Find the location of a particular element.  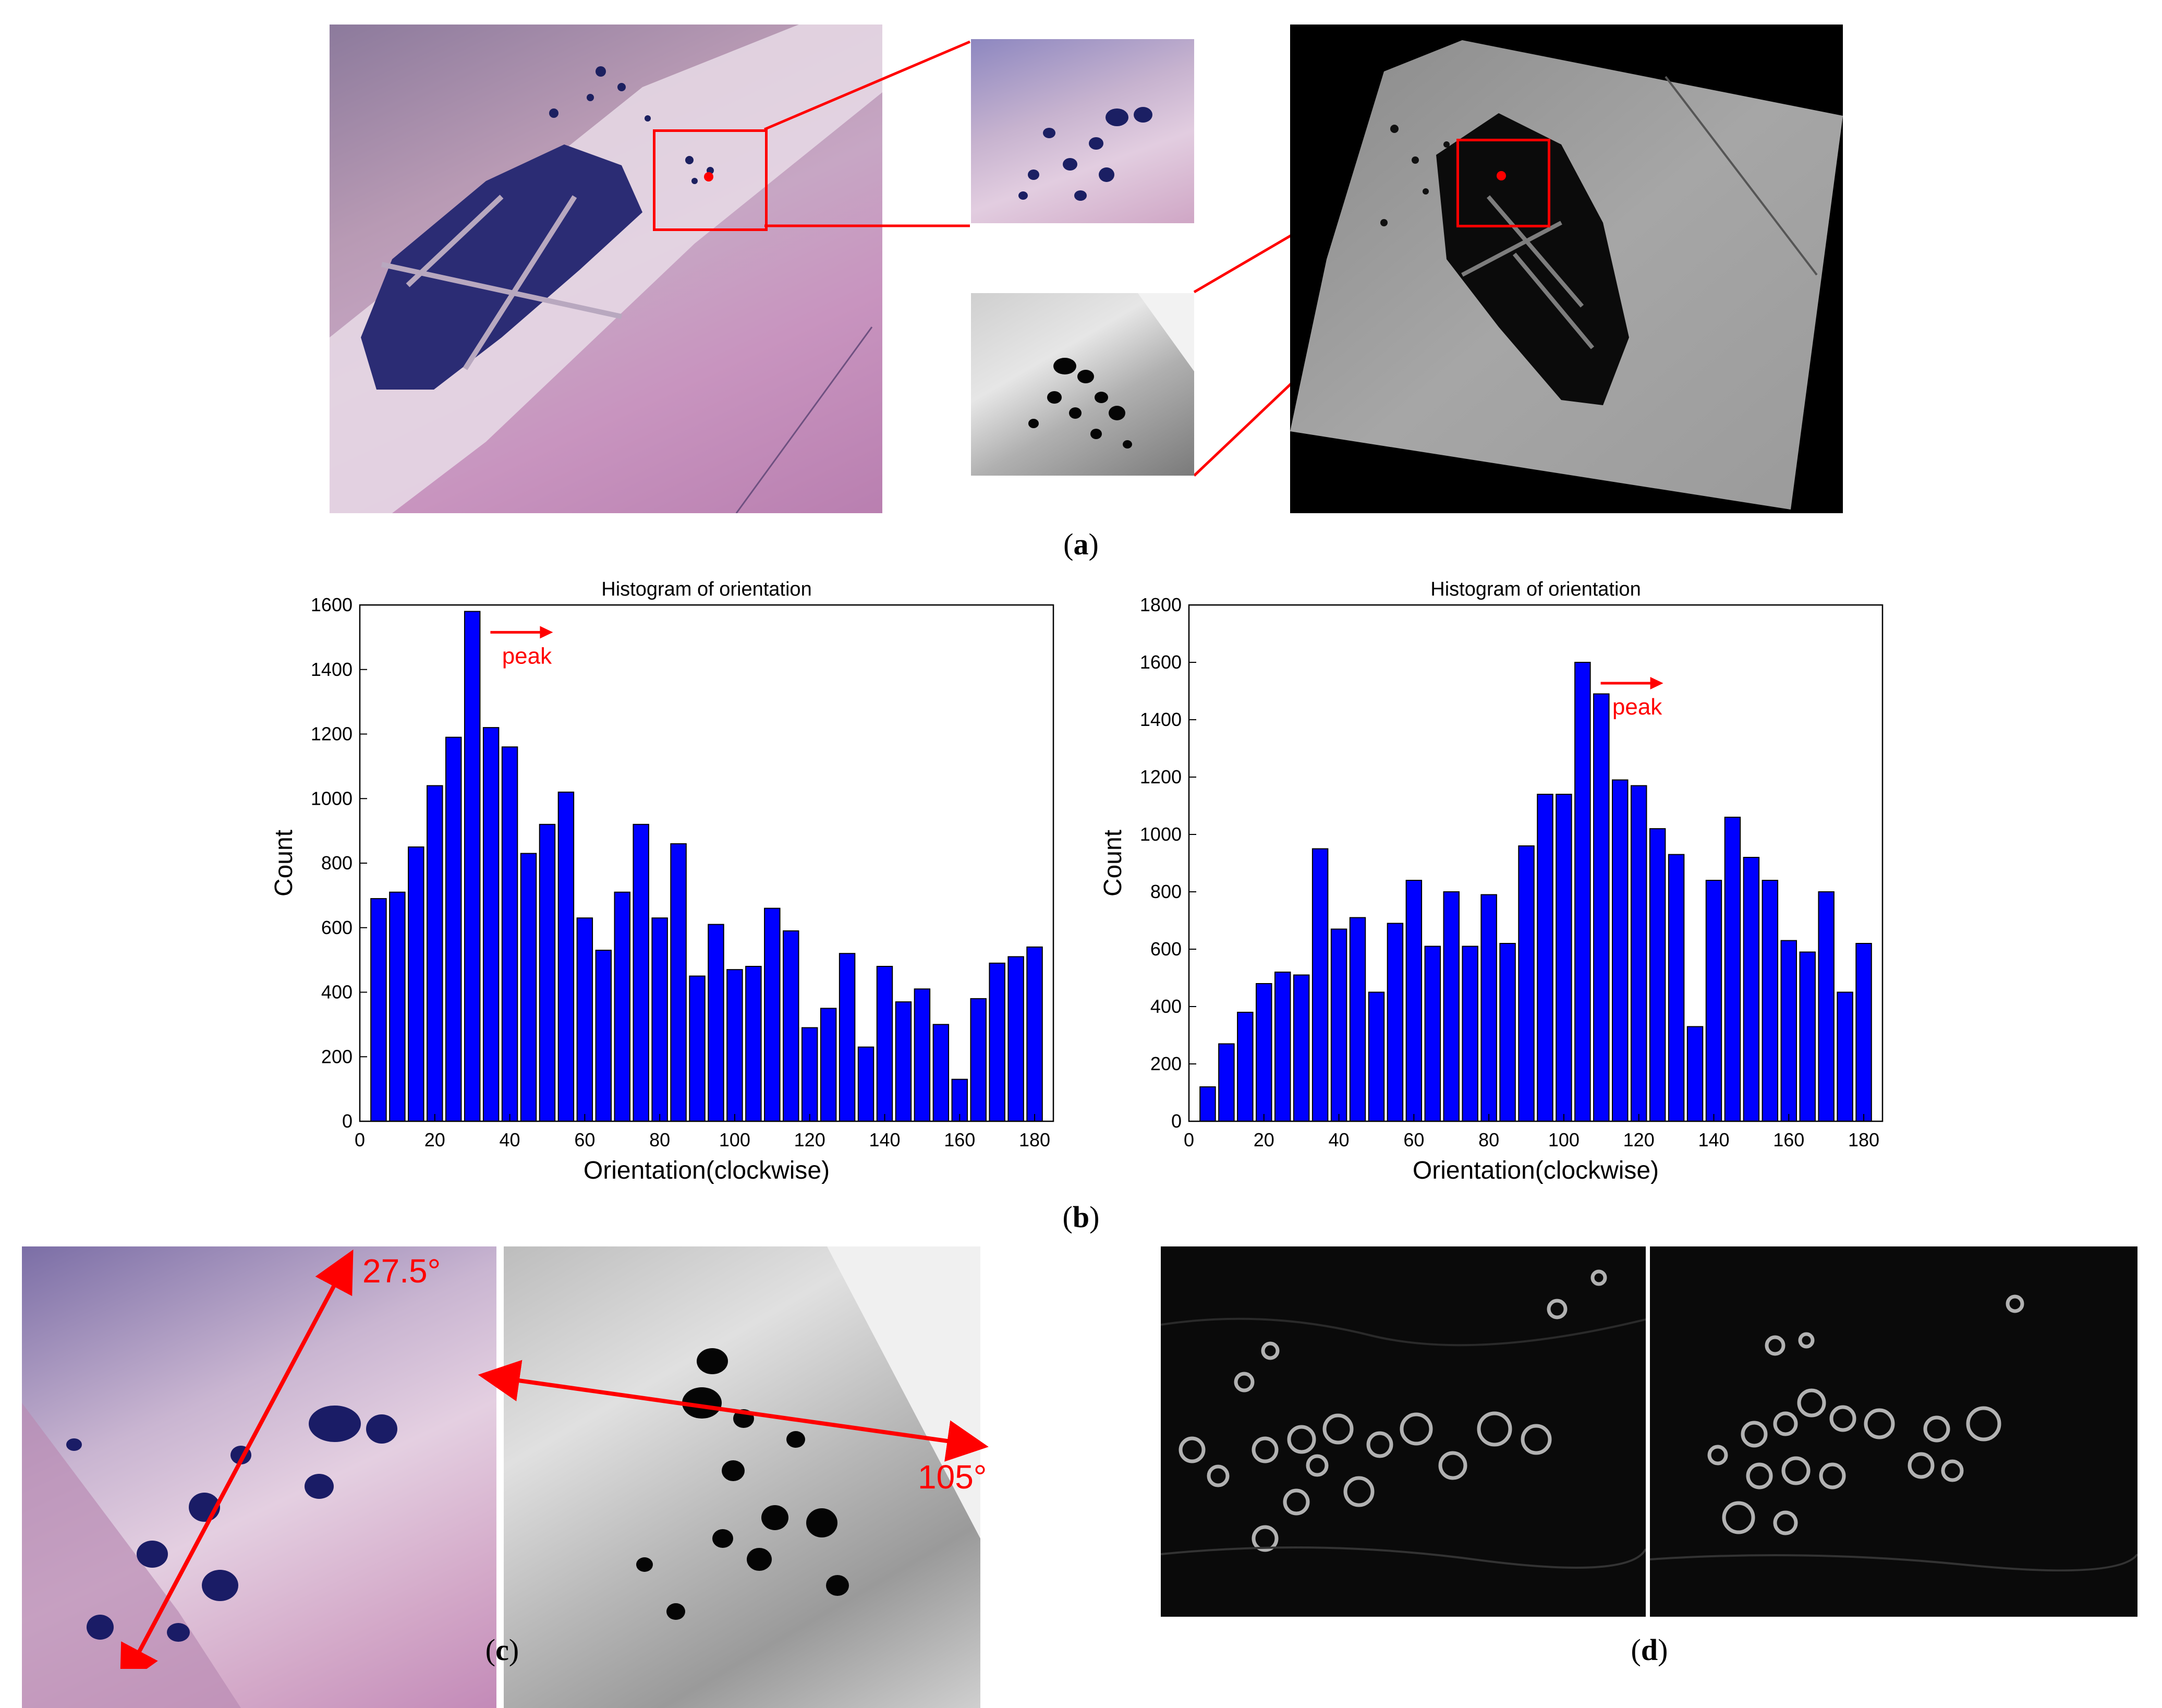

y-tick-label: 400 is located at coordinates (337, 992).